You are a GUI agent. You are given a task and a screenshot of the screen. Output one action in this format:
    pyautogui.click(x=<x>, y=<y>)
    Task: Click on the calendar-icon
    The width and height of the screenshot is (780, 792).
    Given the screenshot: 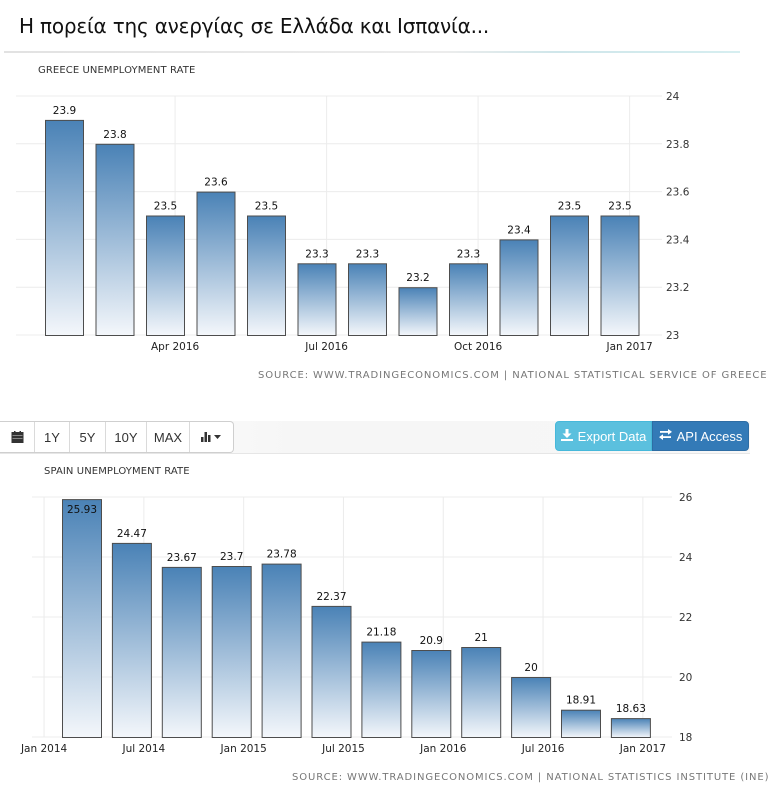 What is the action you would take?
    pyautogui.click(x=17, y=437)
    